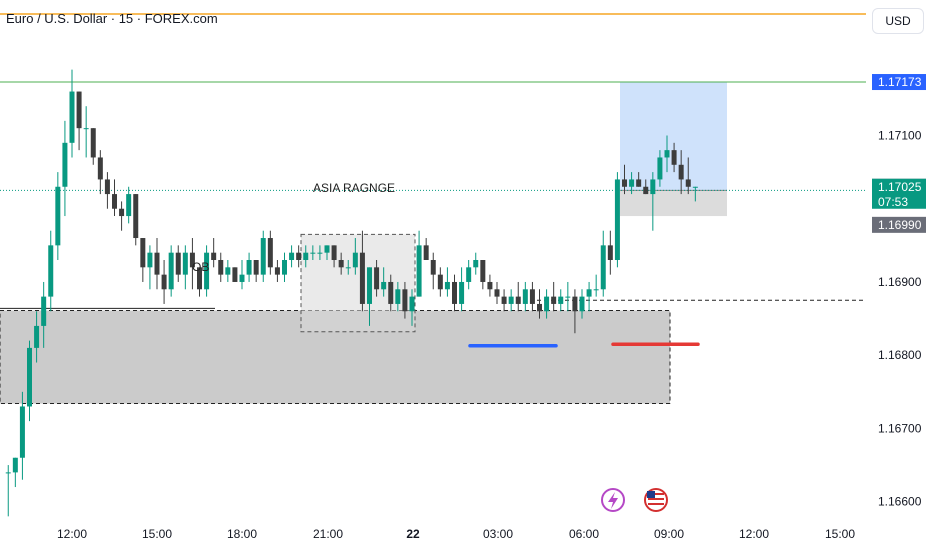 This screenshot has height=550, width=932. Describe the element at coordinates (112, 18) in the screenshot. I see `chart-title: Euro / U.S. Dollar · 15 · FOREX.com` at that location.